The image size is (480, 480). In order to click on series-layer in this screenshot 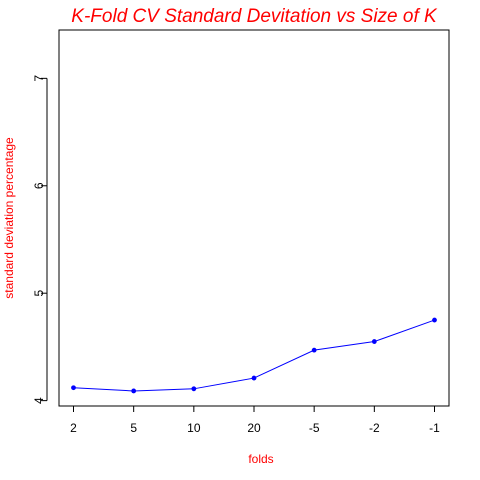, I will do `click(254, 355)`.